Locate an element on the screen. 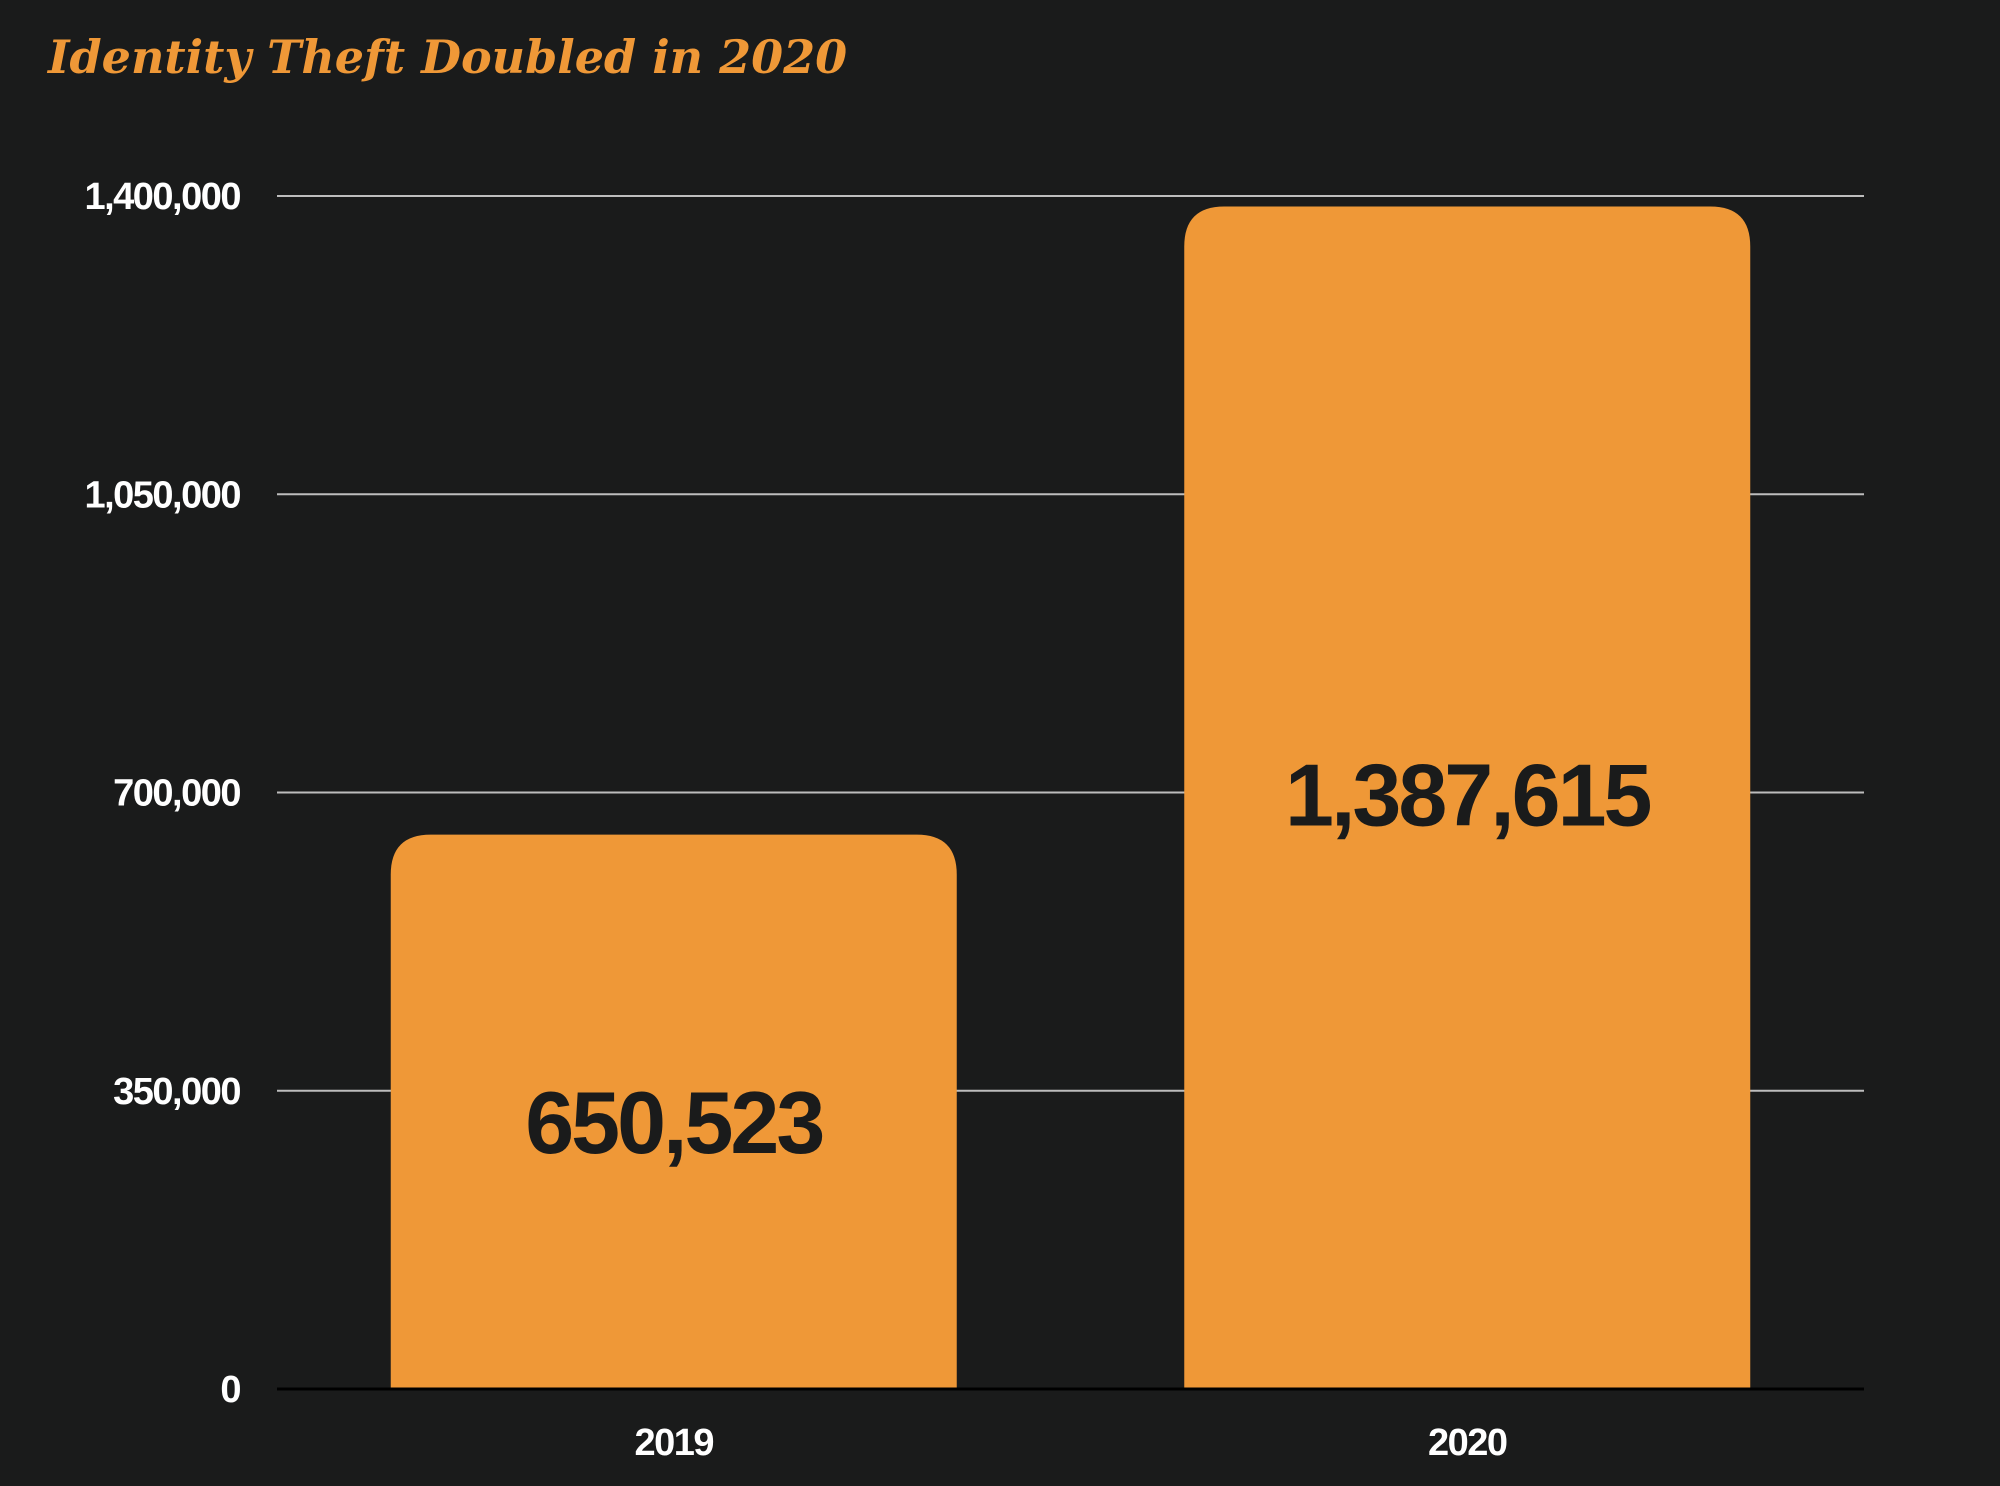  y-tick-labels: 0 350,000 700,000 1,050,000 1,400,000 is located at coordinates (162, 793).